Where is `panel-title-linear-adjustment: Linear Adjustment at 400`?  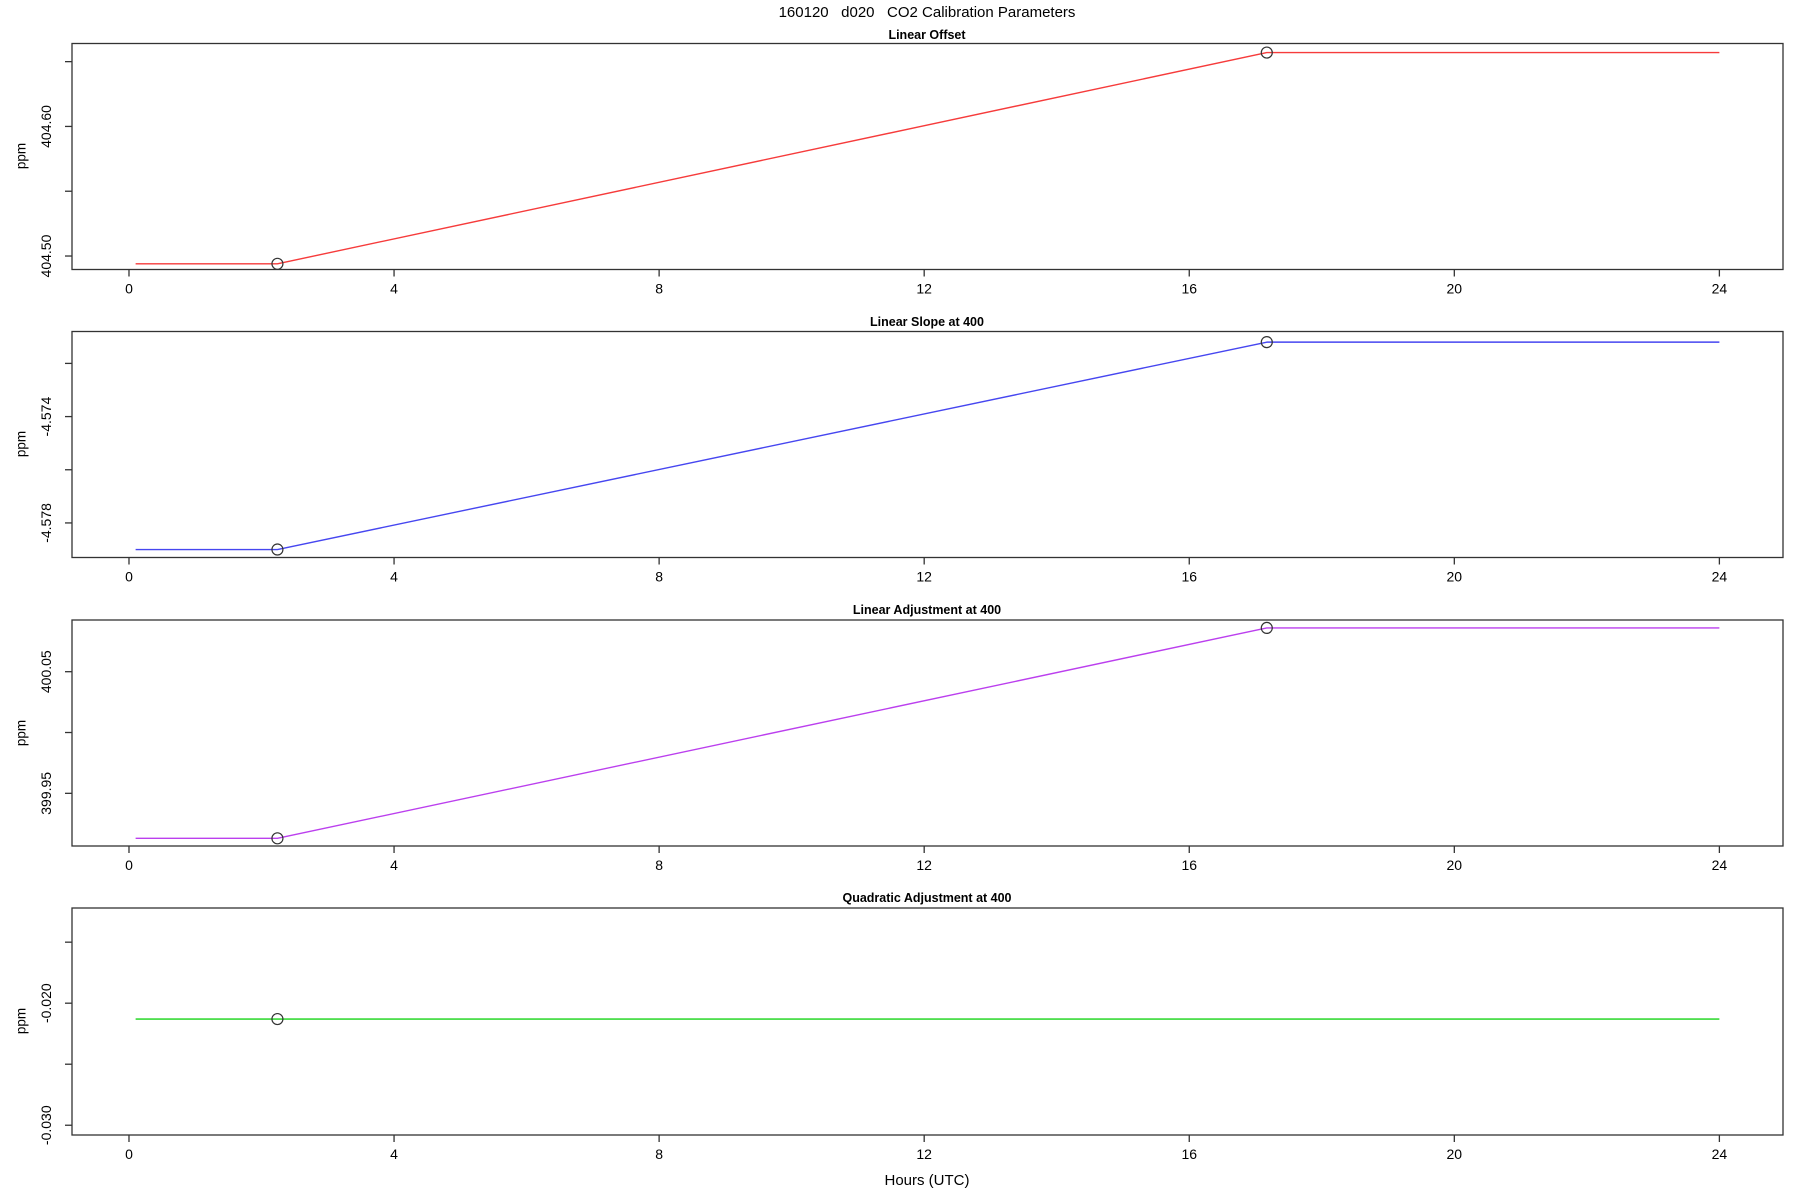
panel-title-linear-adjustment: Linear Adjustment at 400 is located at coordinates (927, 610).